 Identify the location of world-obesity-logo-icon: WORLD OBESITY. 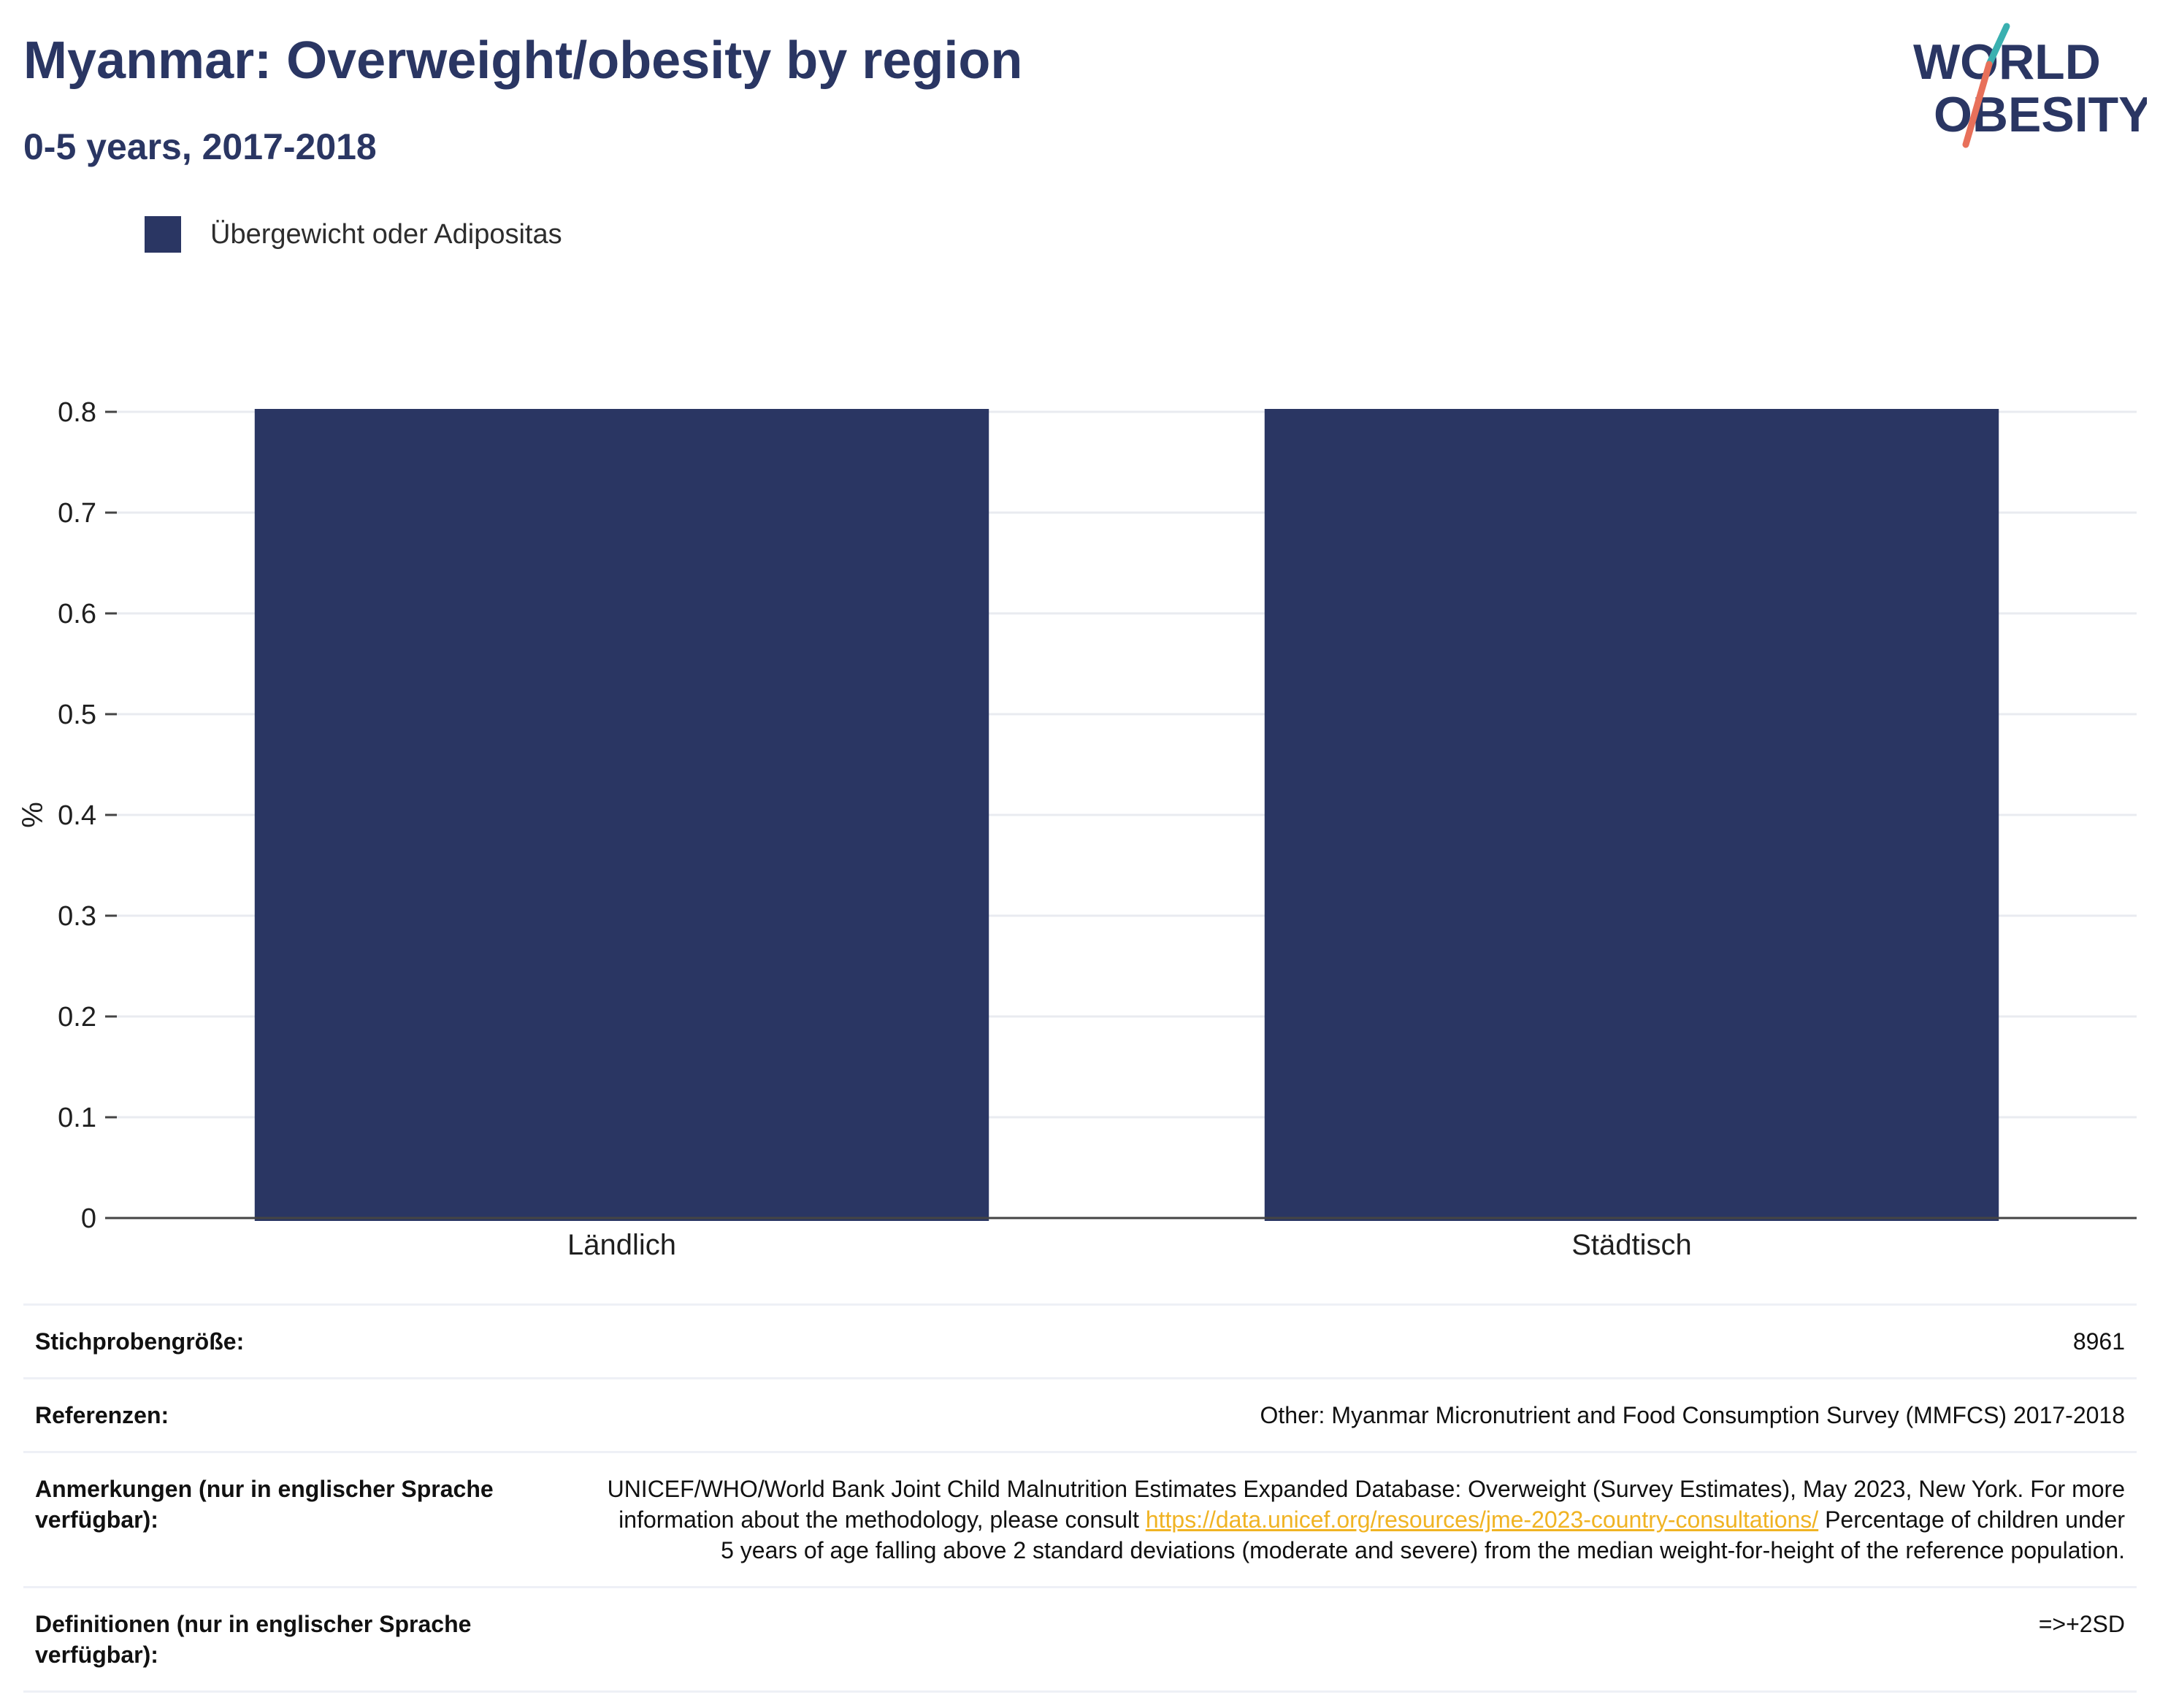
(2030, 85).